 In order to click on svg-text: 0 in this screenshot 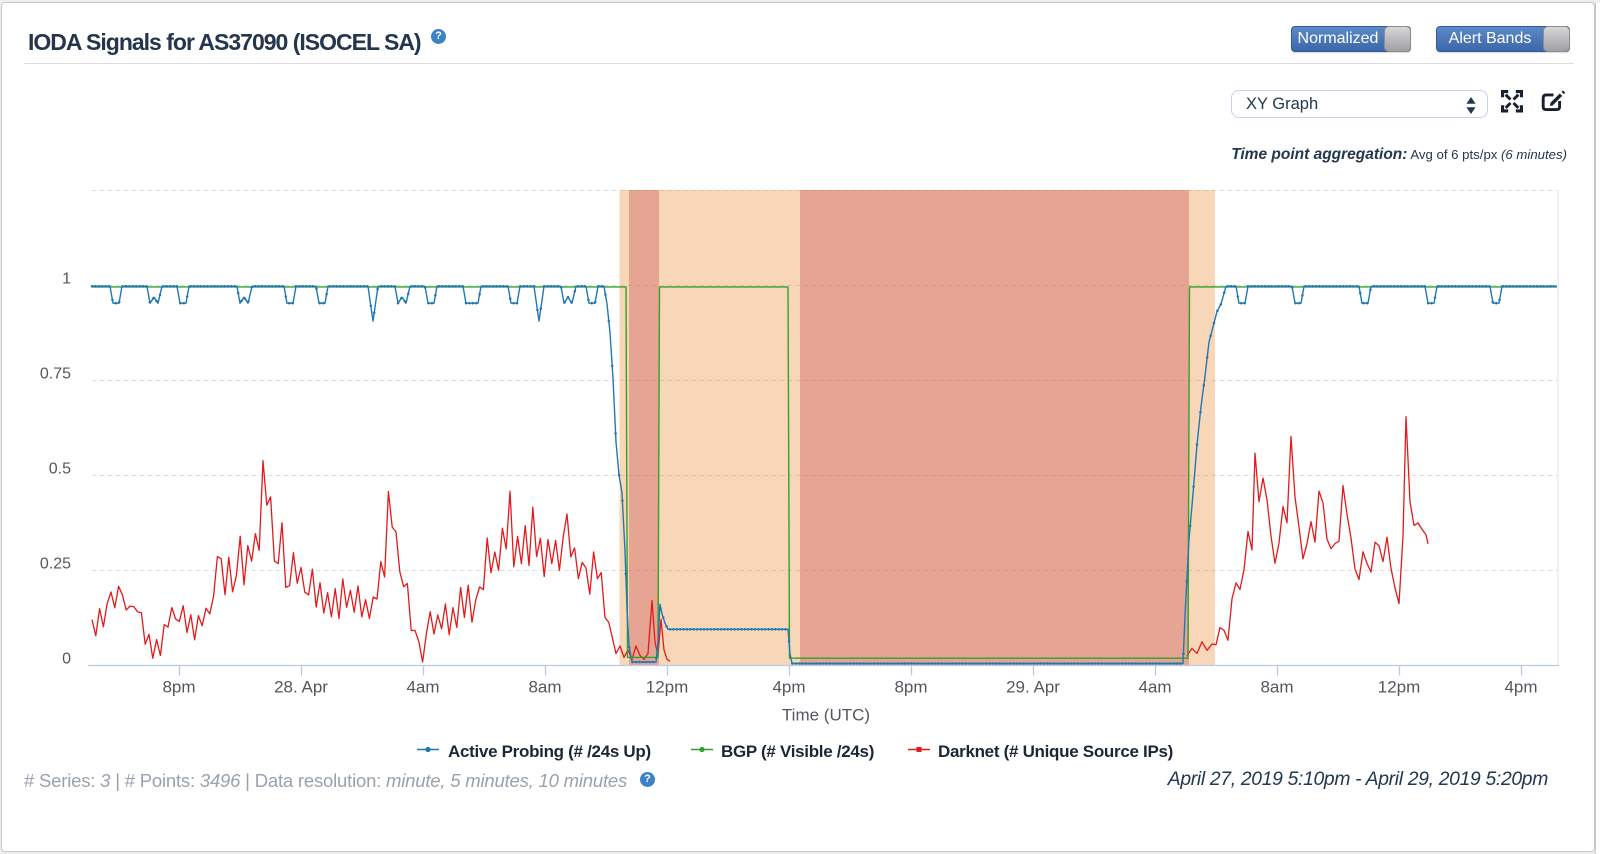, I will do `click(66, 659)`.